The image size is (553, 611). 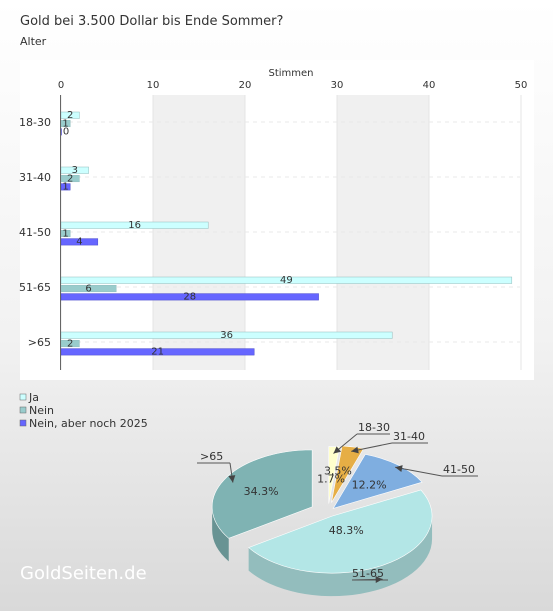 I want to click on x-tick-label: 40, so click(x=429, y=85).